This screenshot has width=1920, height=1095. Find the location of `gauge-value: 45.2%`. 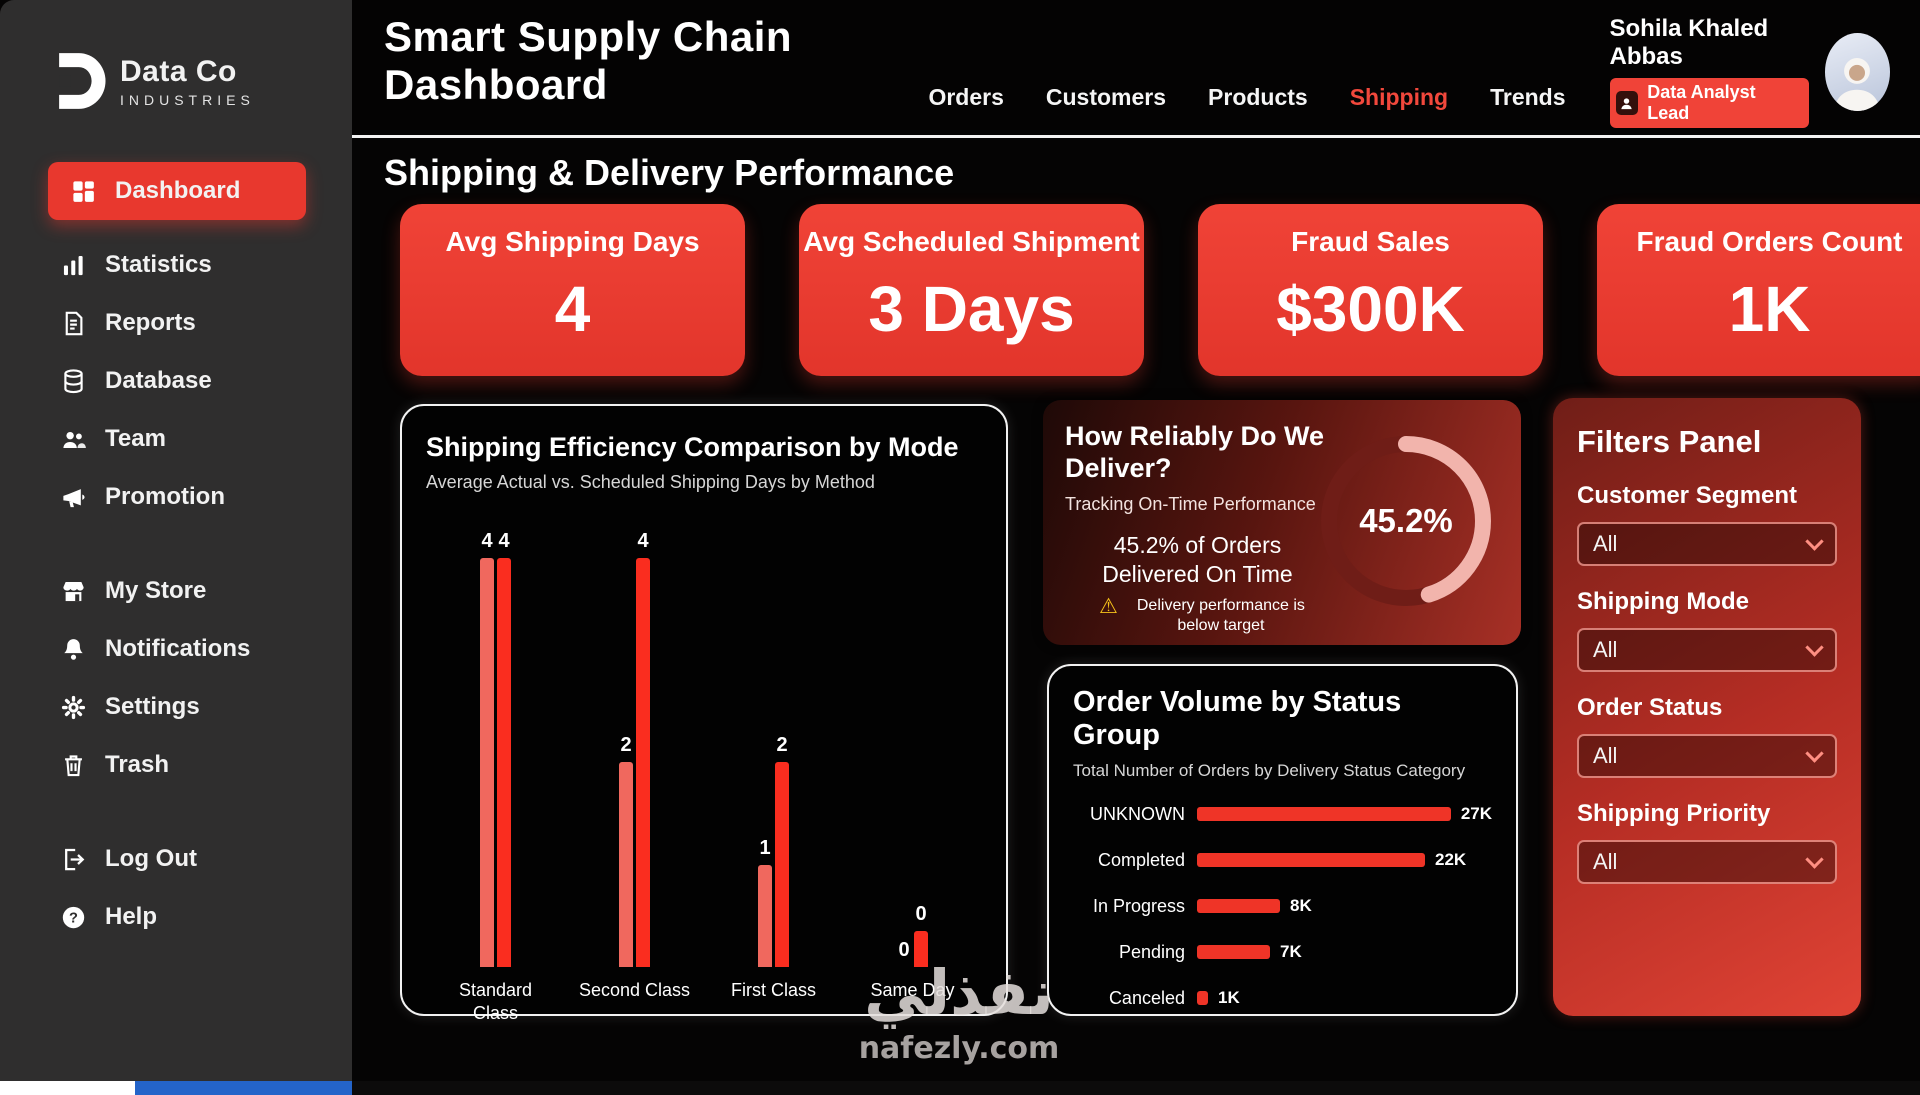

gauge-value: 45.2% is located at coordinates (1406, 520).